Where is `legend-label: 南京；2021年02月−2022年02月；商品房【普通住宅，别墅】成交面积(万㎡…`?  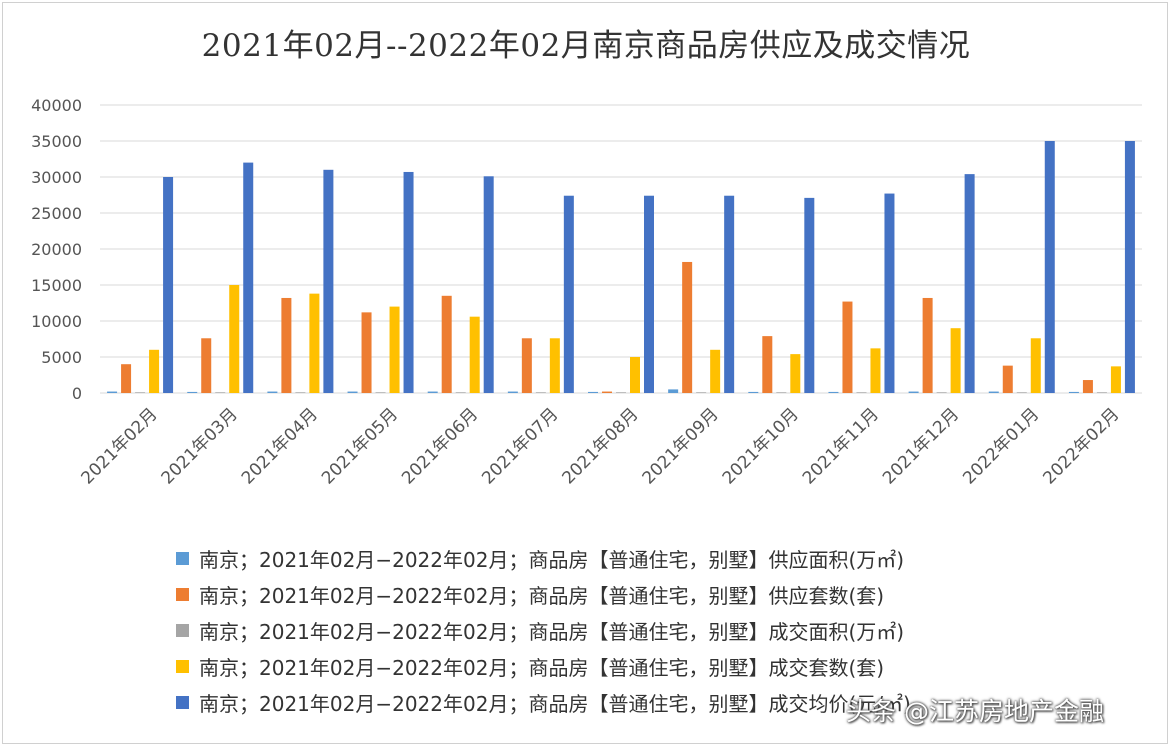
legend-label: 南京；2021年02月−2022年02月；商品房【普通住宅，别墅】成交面积(万㎡… is located at coordinates (552, 631).